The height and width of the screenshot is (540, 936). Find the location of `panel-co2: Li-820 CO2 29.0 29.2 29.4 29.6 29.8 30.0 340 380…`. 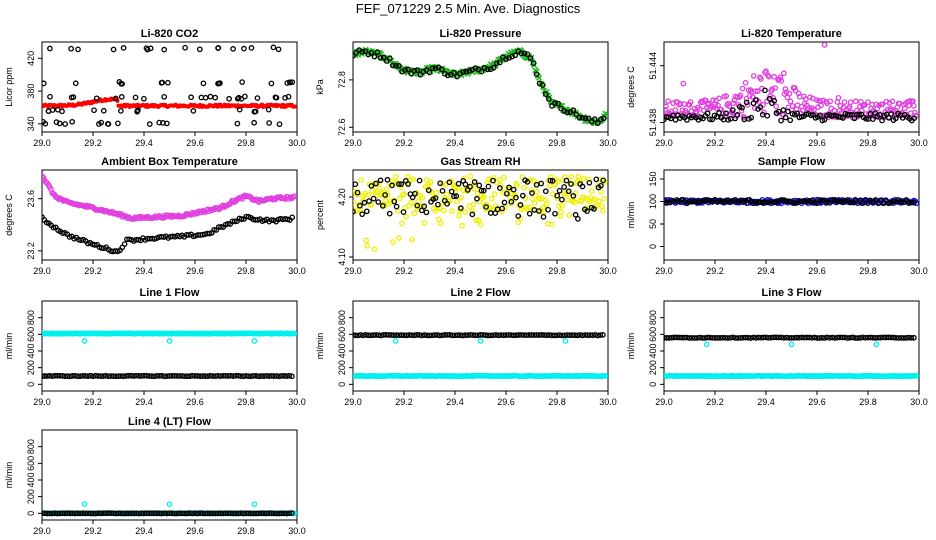

panel-co2: Li-820 CO2 29.0 29.2 29.4 29.6 29.8 30.0 340 380… is located at coordinates (155, 88).